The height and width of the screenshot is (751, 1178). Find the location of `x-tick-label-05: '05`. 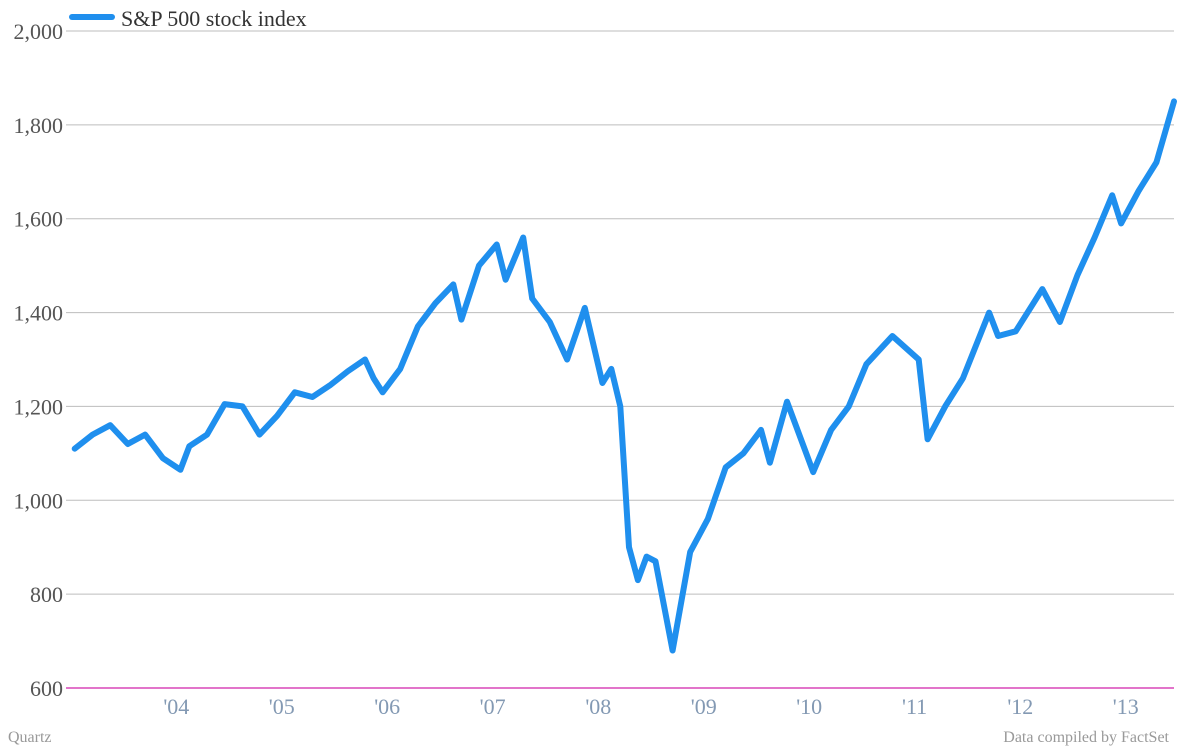

x-tick-label-05: '05 is located at coordinates (282, 706).